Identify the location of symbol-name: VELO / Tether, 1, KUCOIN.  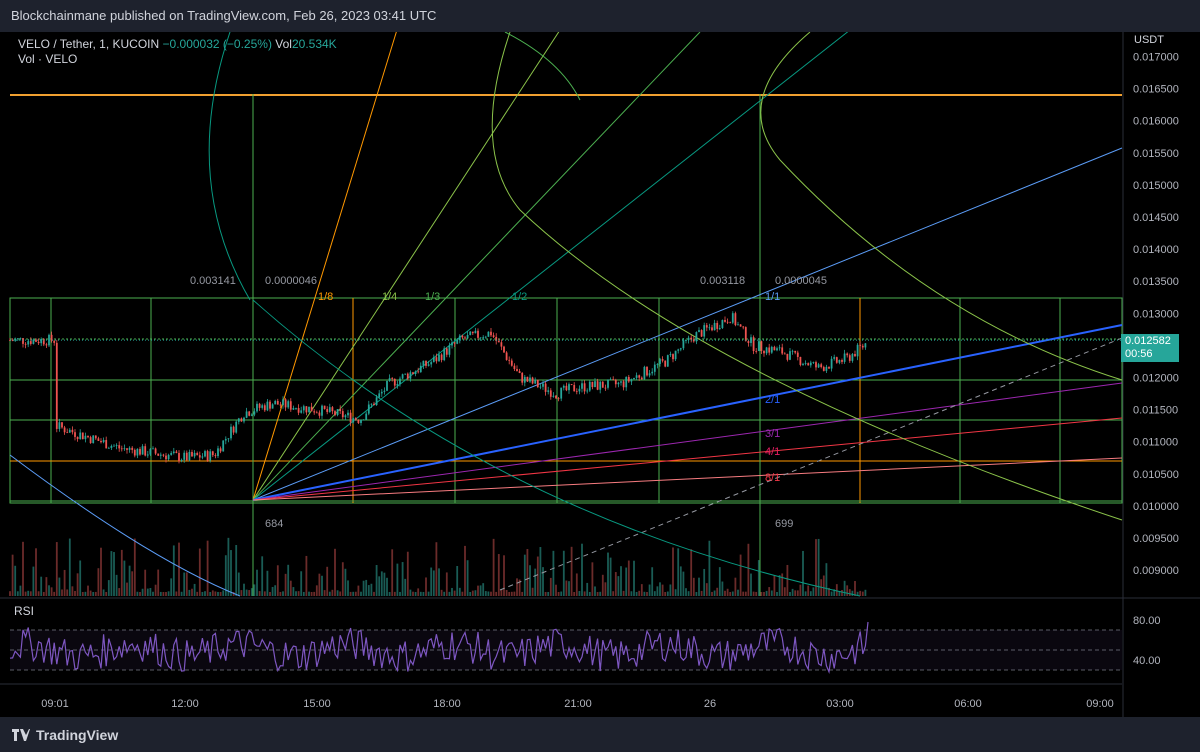
(89, 44).